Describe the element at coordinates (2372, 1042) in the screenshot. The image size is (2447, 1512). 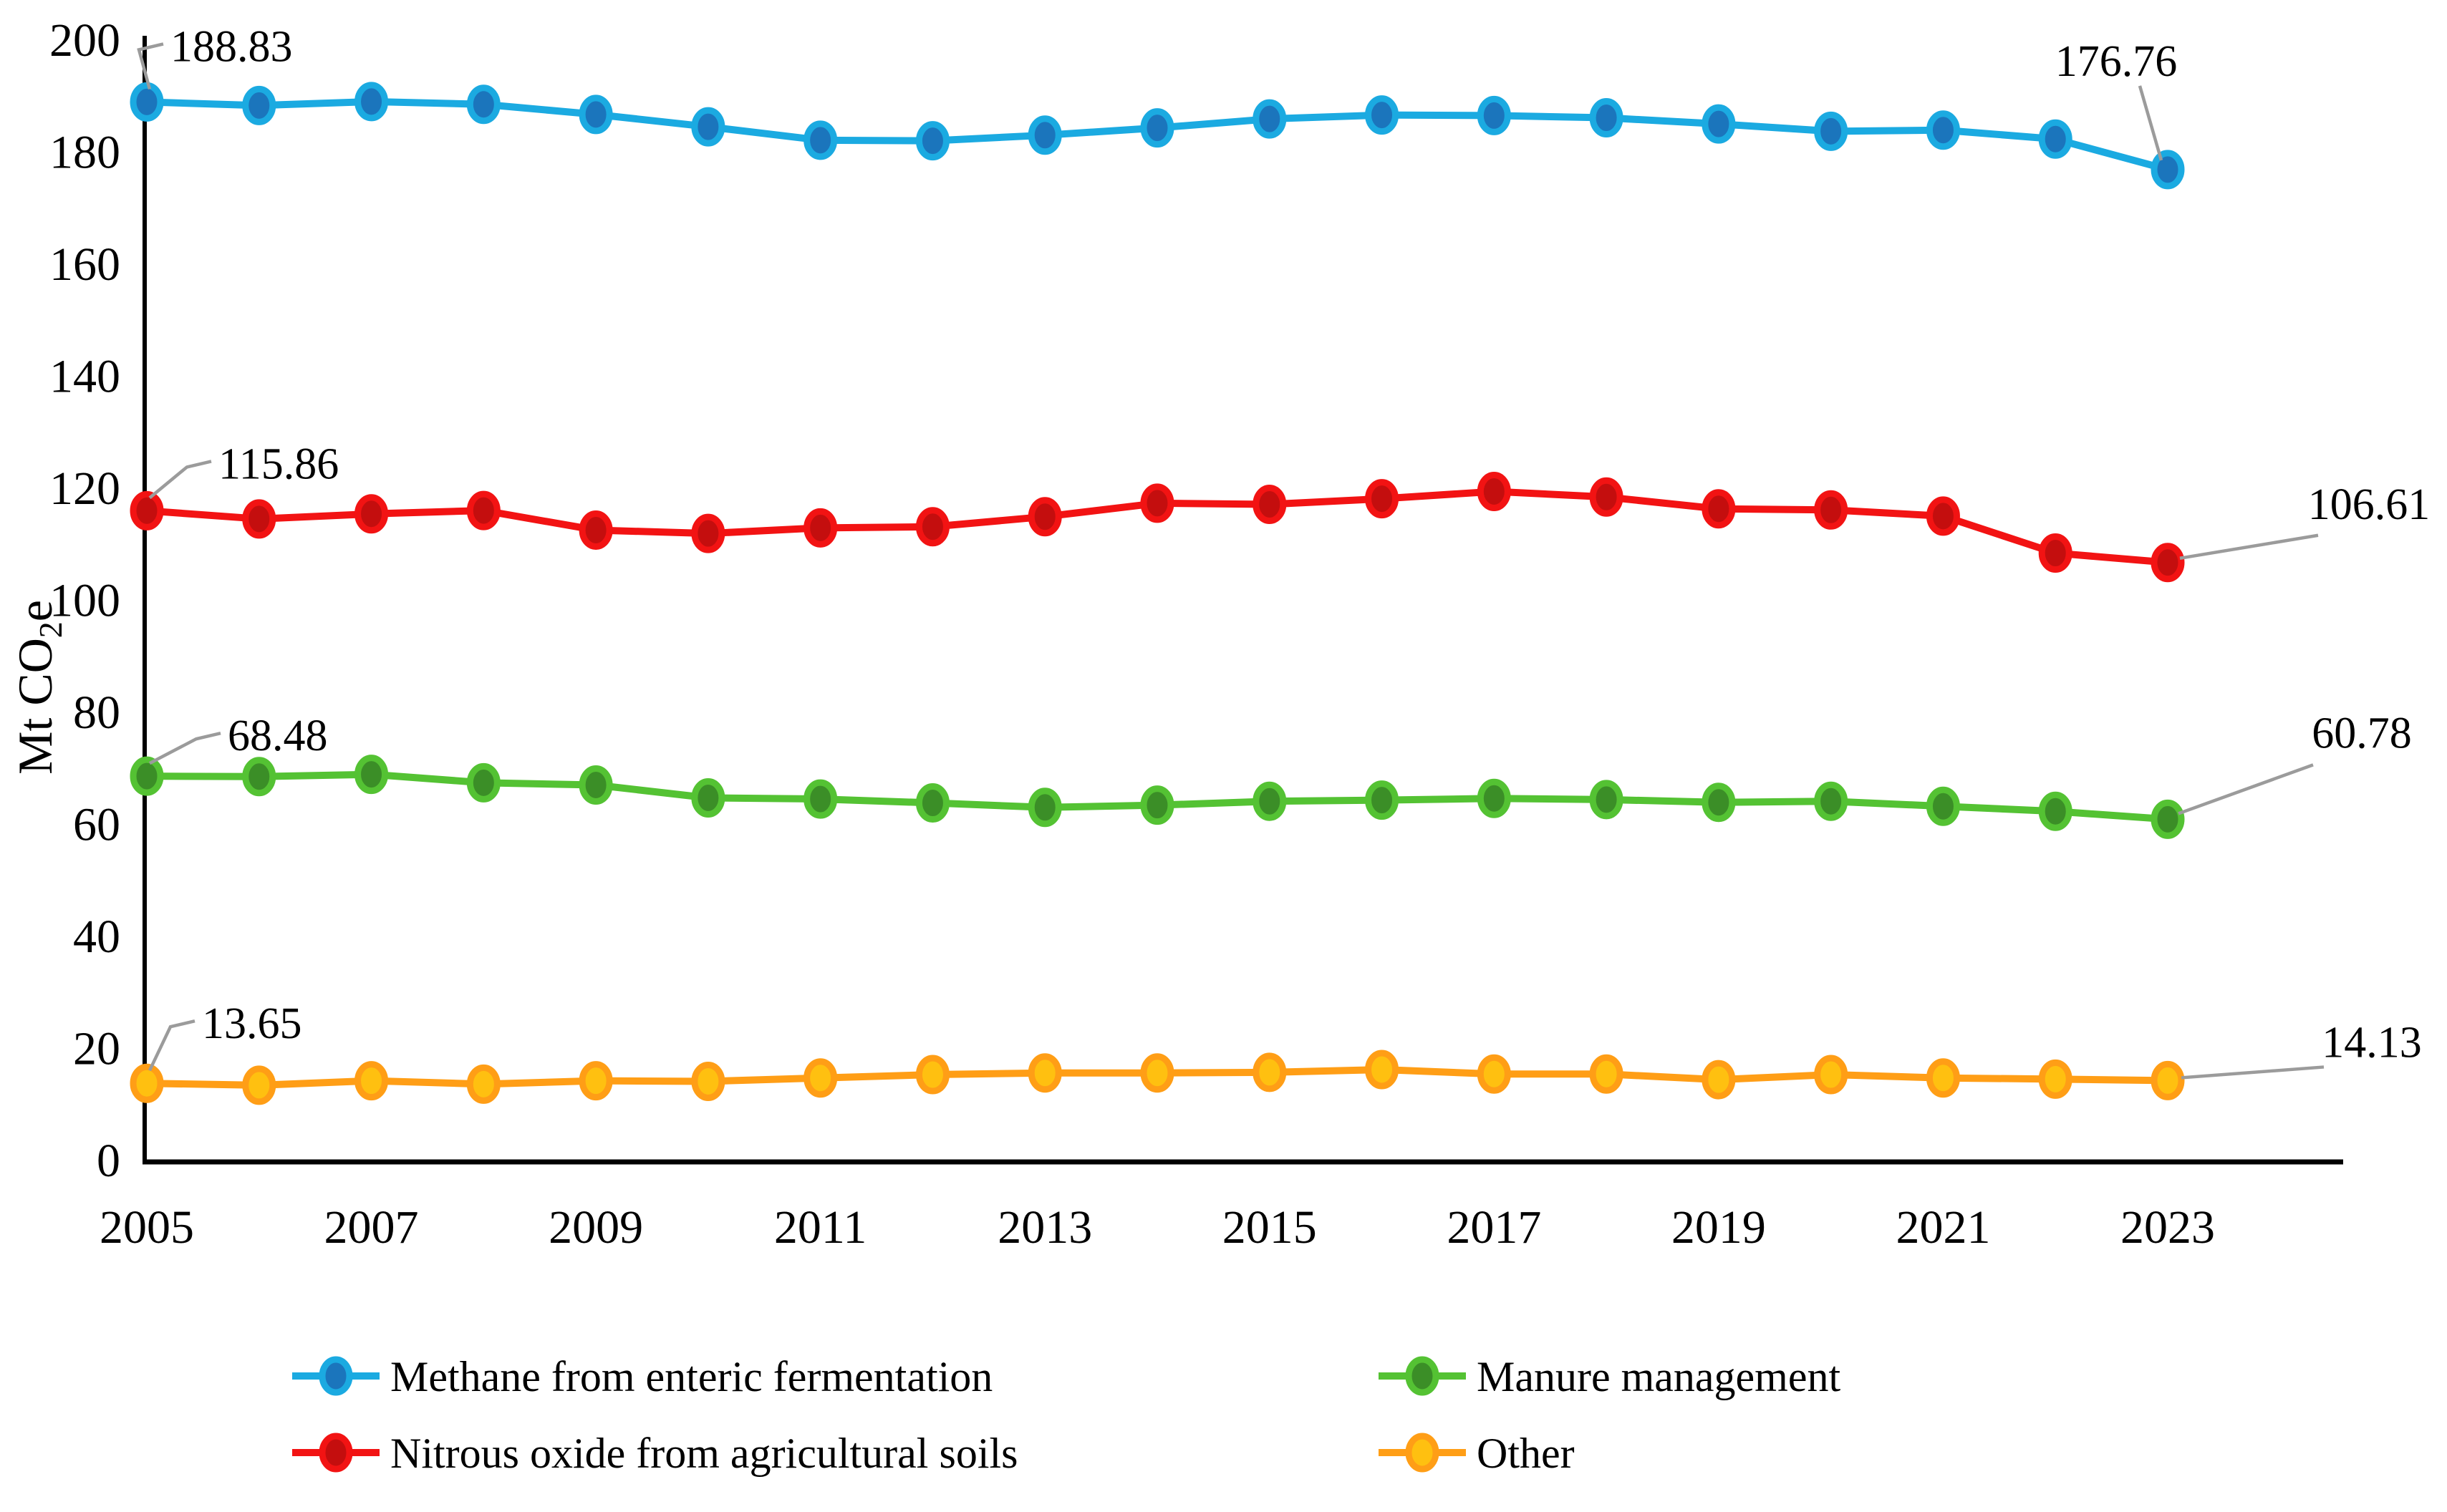
I see `data-label-last: 14.13` at that location.